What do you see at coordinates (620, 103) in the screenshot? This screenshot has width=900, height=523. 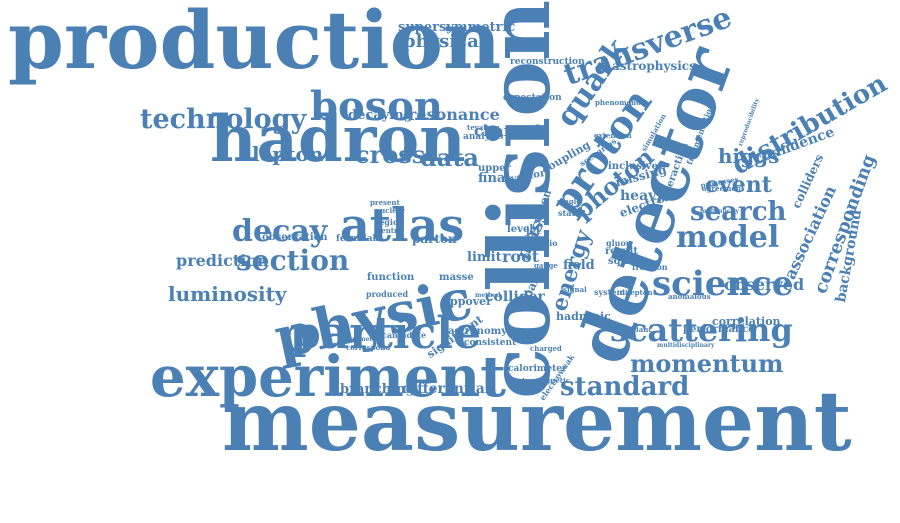 I see `cloud-word-phenomenon: phenomenon` at bounding box center [620, 103].